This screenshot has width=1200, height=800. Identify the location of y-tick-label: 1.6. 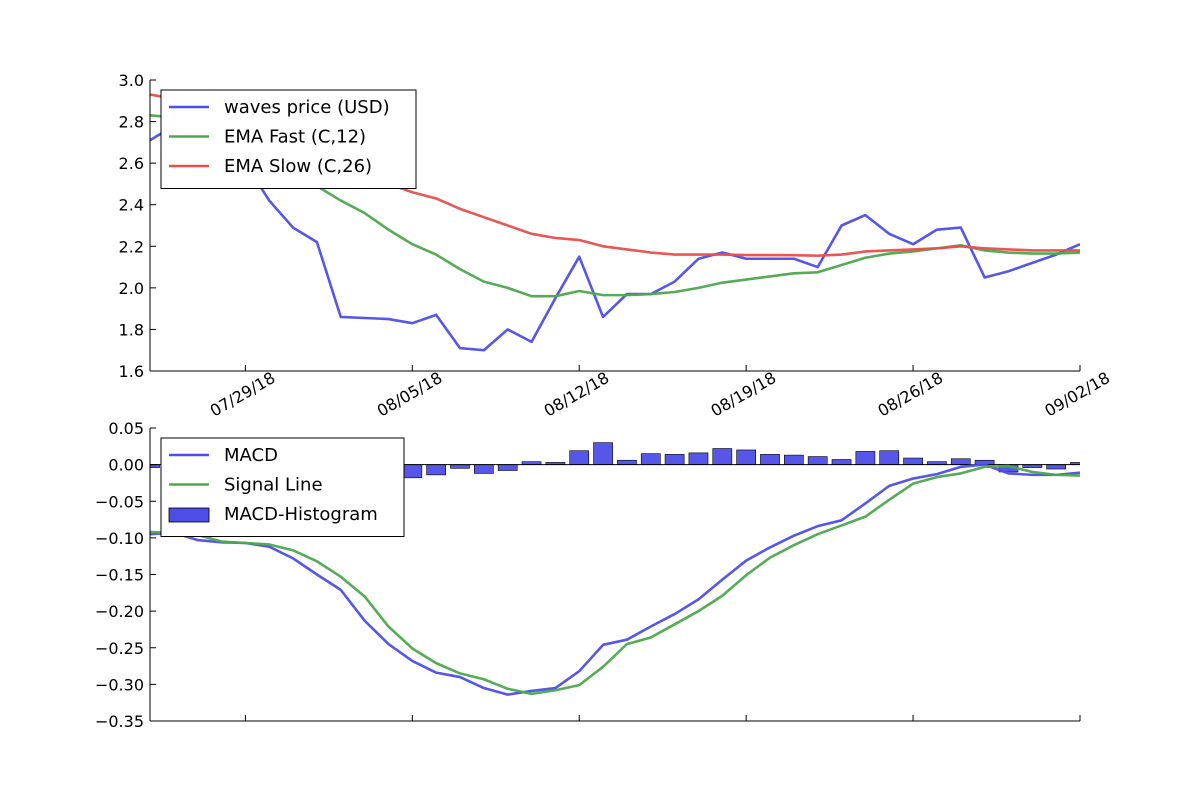
(131, 371).